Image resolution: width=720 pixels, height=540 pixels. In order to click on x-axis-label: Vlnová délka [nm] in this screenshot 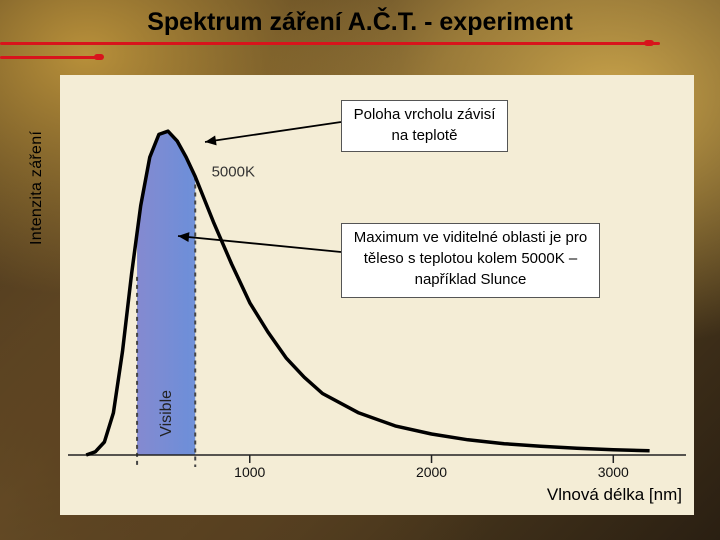, I will do `click(614, 494)`.